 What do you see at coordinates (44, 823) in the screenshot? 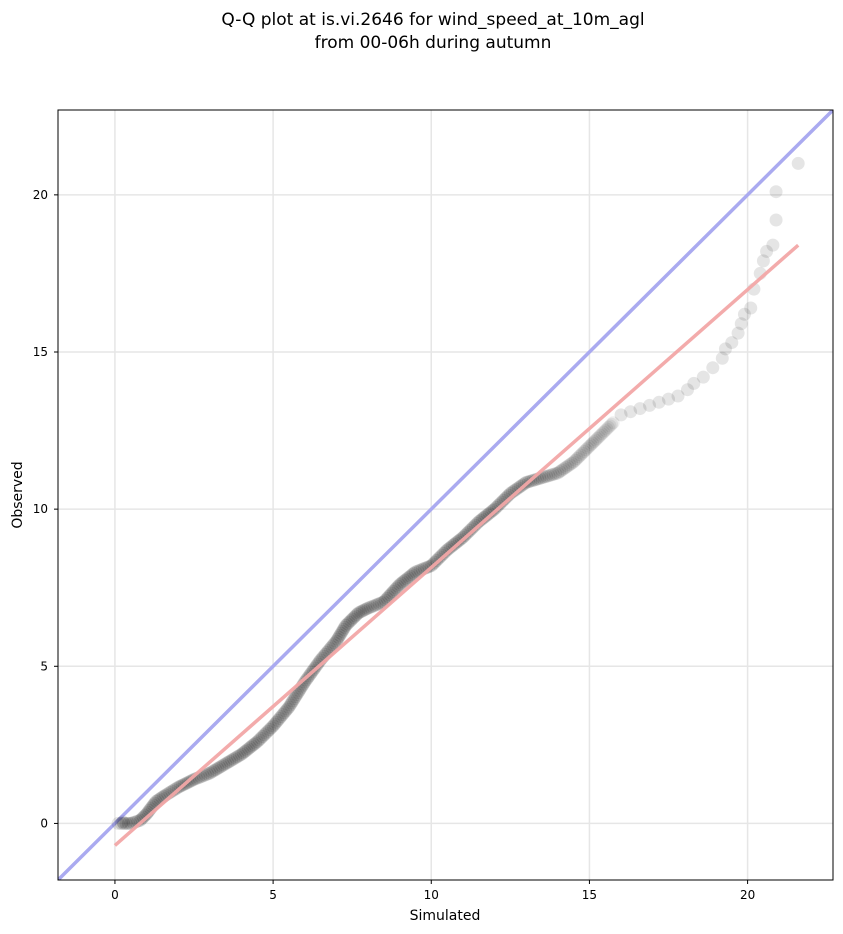
I see `y-tick-label: 0` at bounding box center [44, 823].